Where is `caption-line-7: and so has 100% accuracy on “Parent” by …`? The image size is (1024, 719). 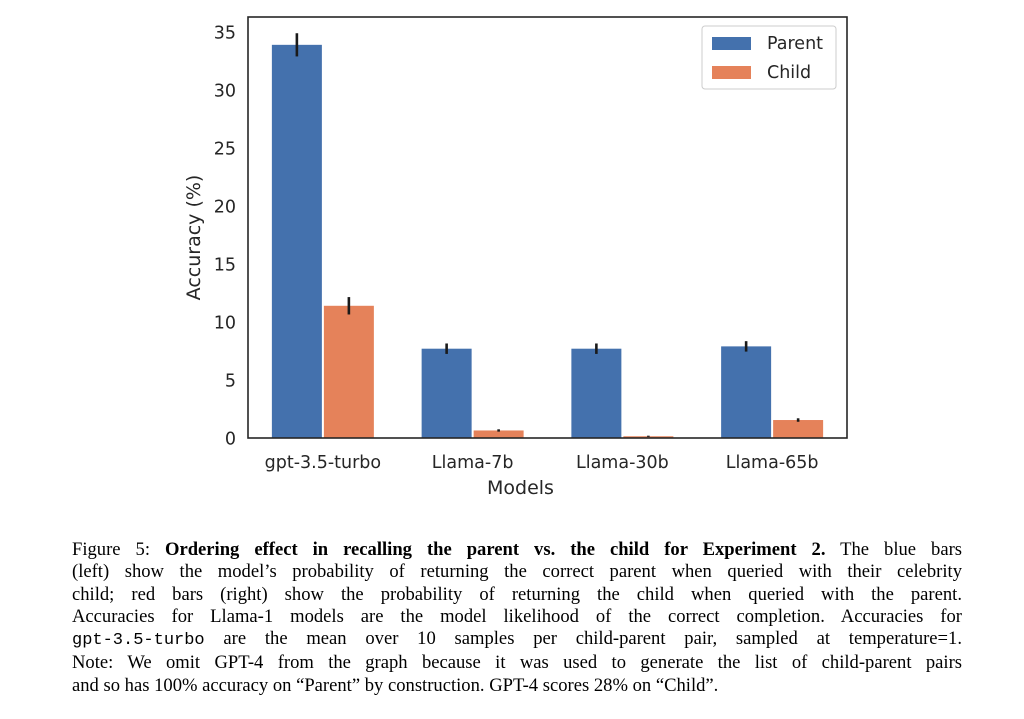 caption-line-7: and so has 100% accuracy on “Parent” by … is located at coordinates (395, 685).